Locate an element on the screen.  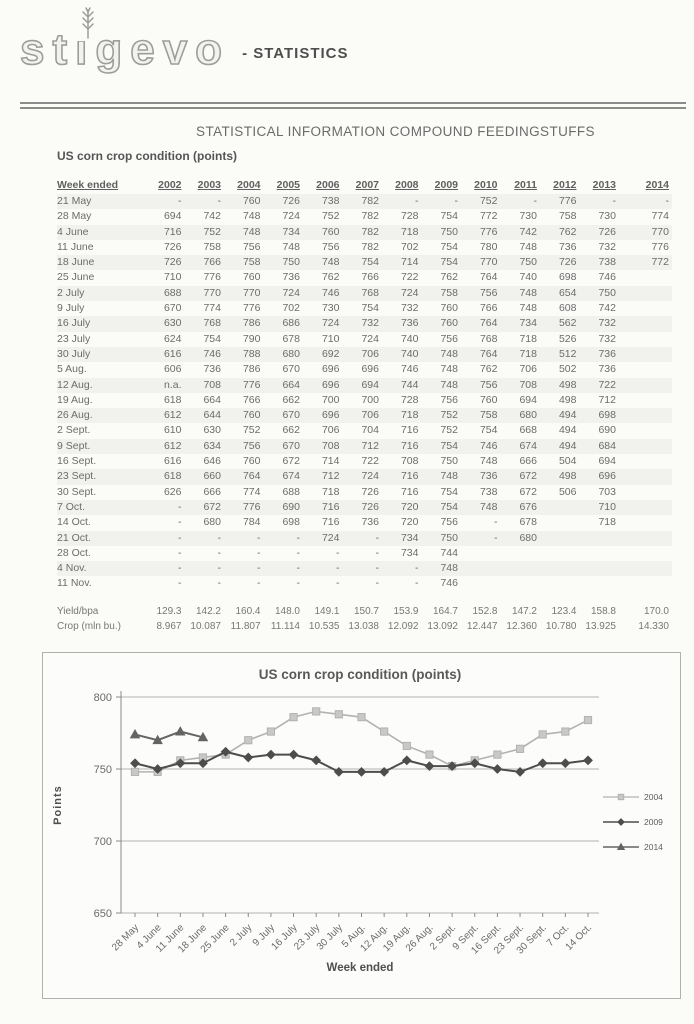
value-cell: 512 is located at coordinates (567, 353).